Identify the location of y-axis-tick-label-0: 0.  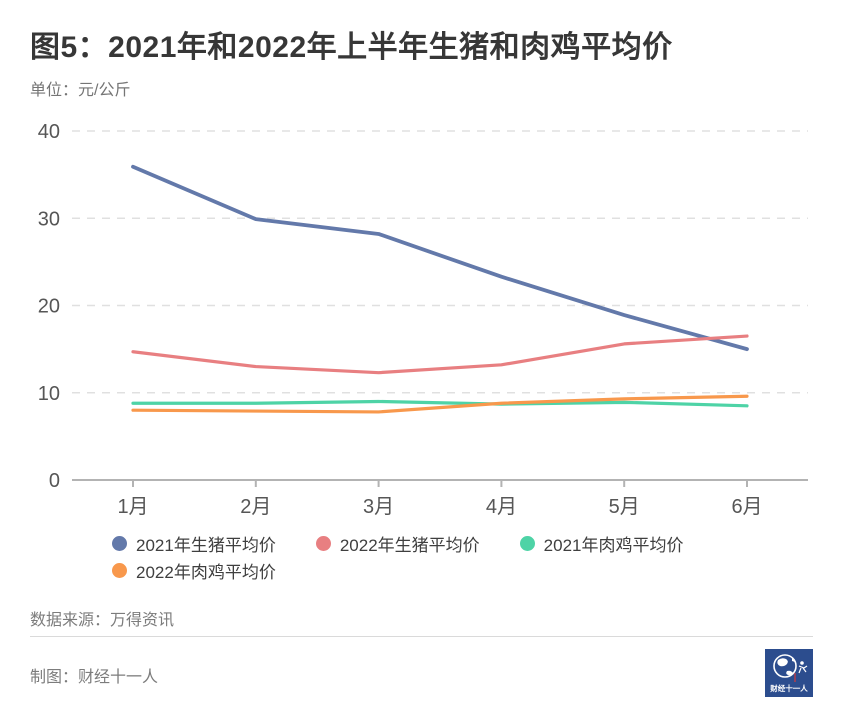
(54, 481).